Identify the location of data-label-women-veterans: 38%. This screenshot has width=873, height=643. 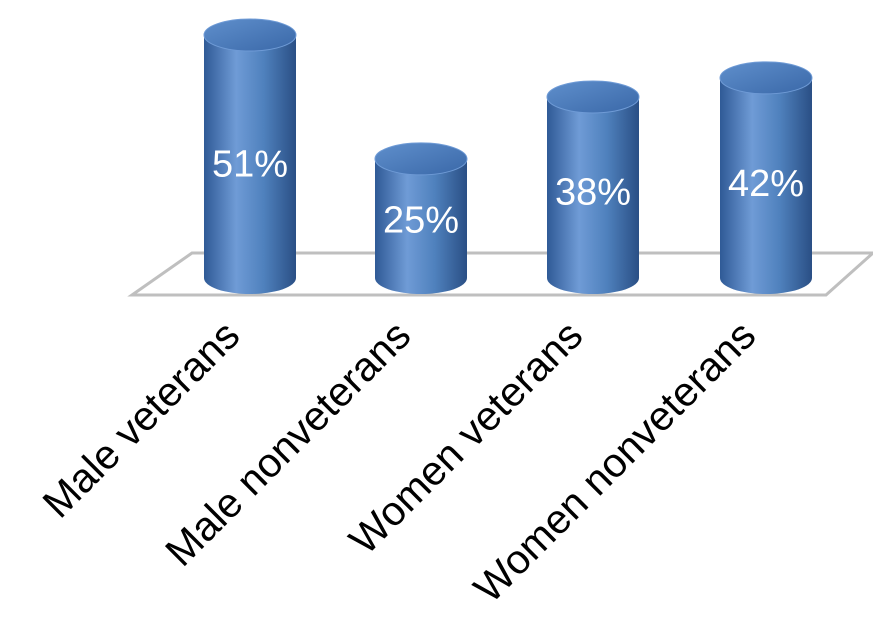
(593, 193).